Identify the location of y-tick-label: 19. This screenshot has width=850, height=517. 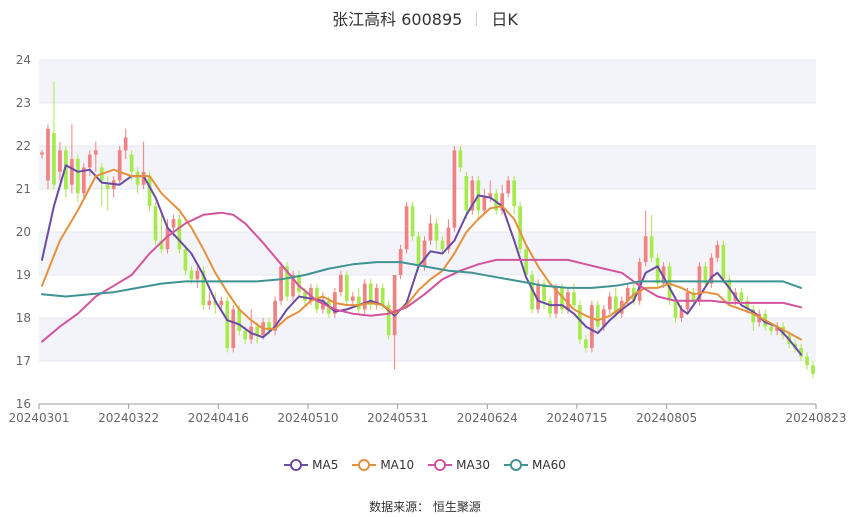
(23, 275).